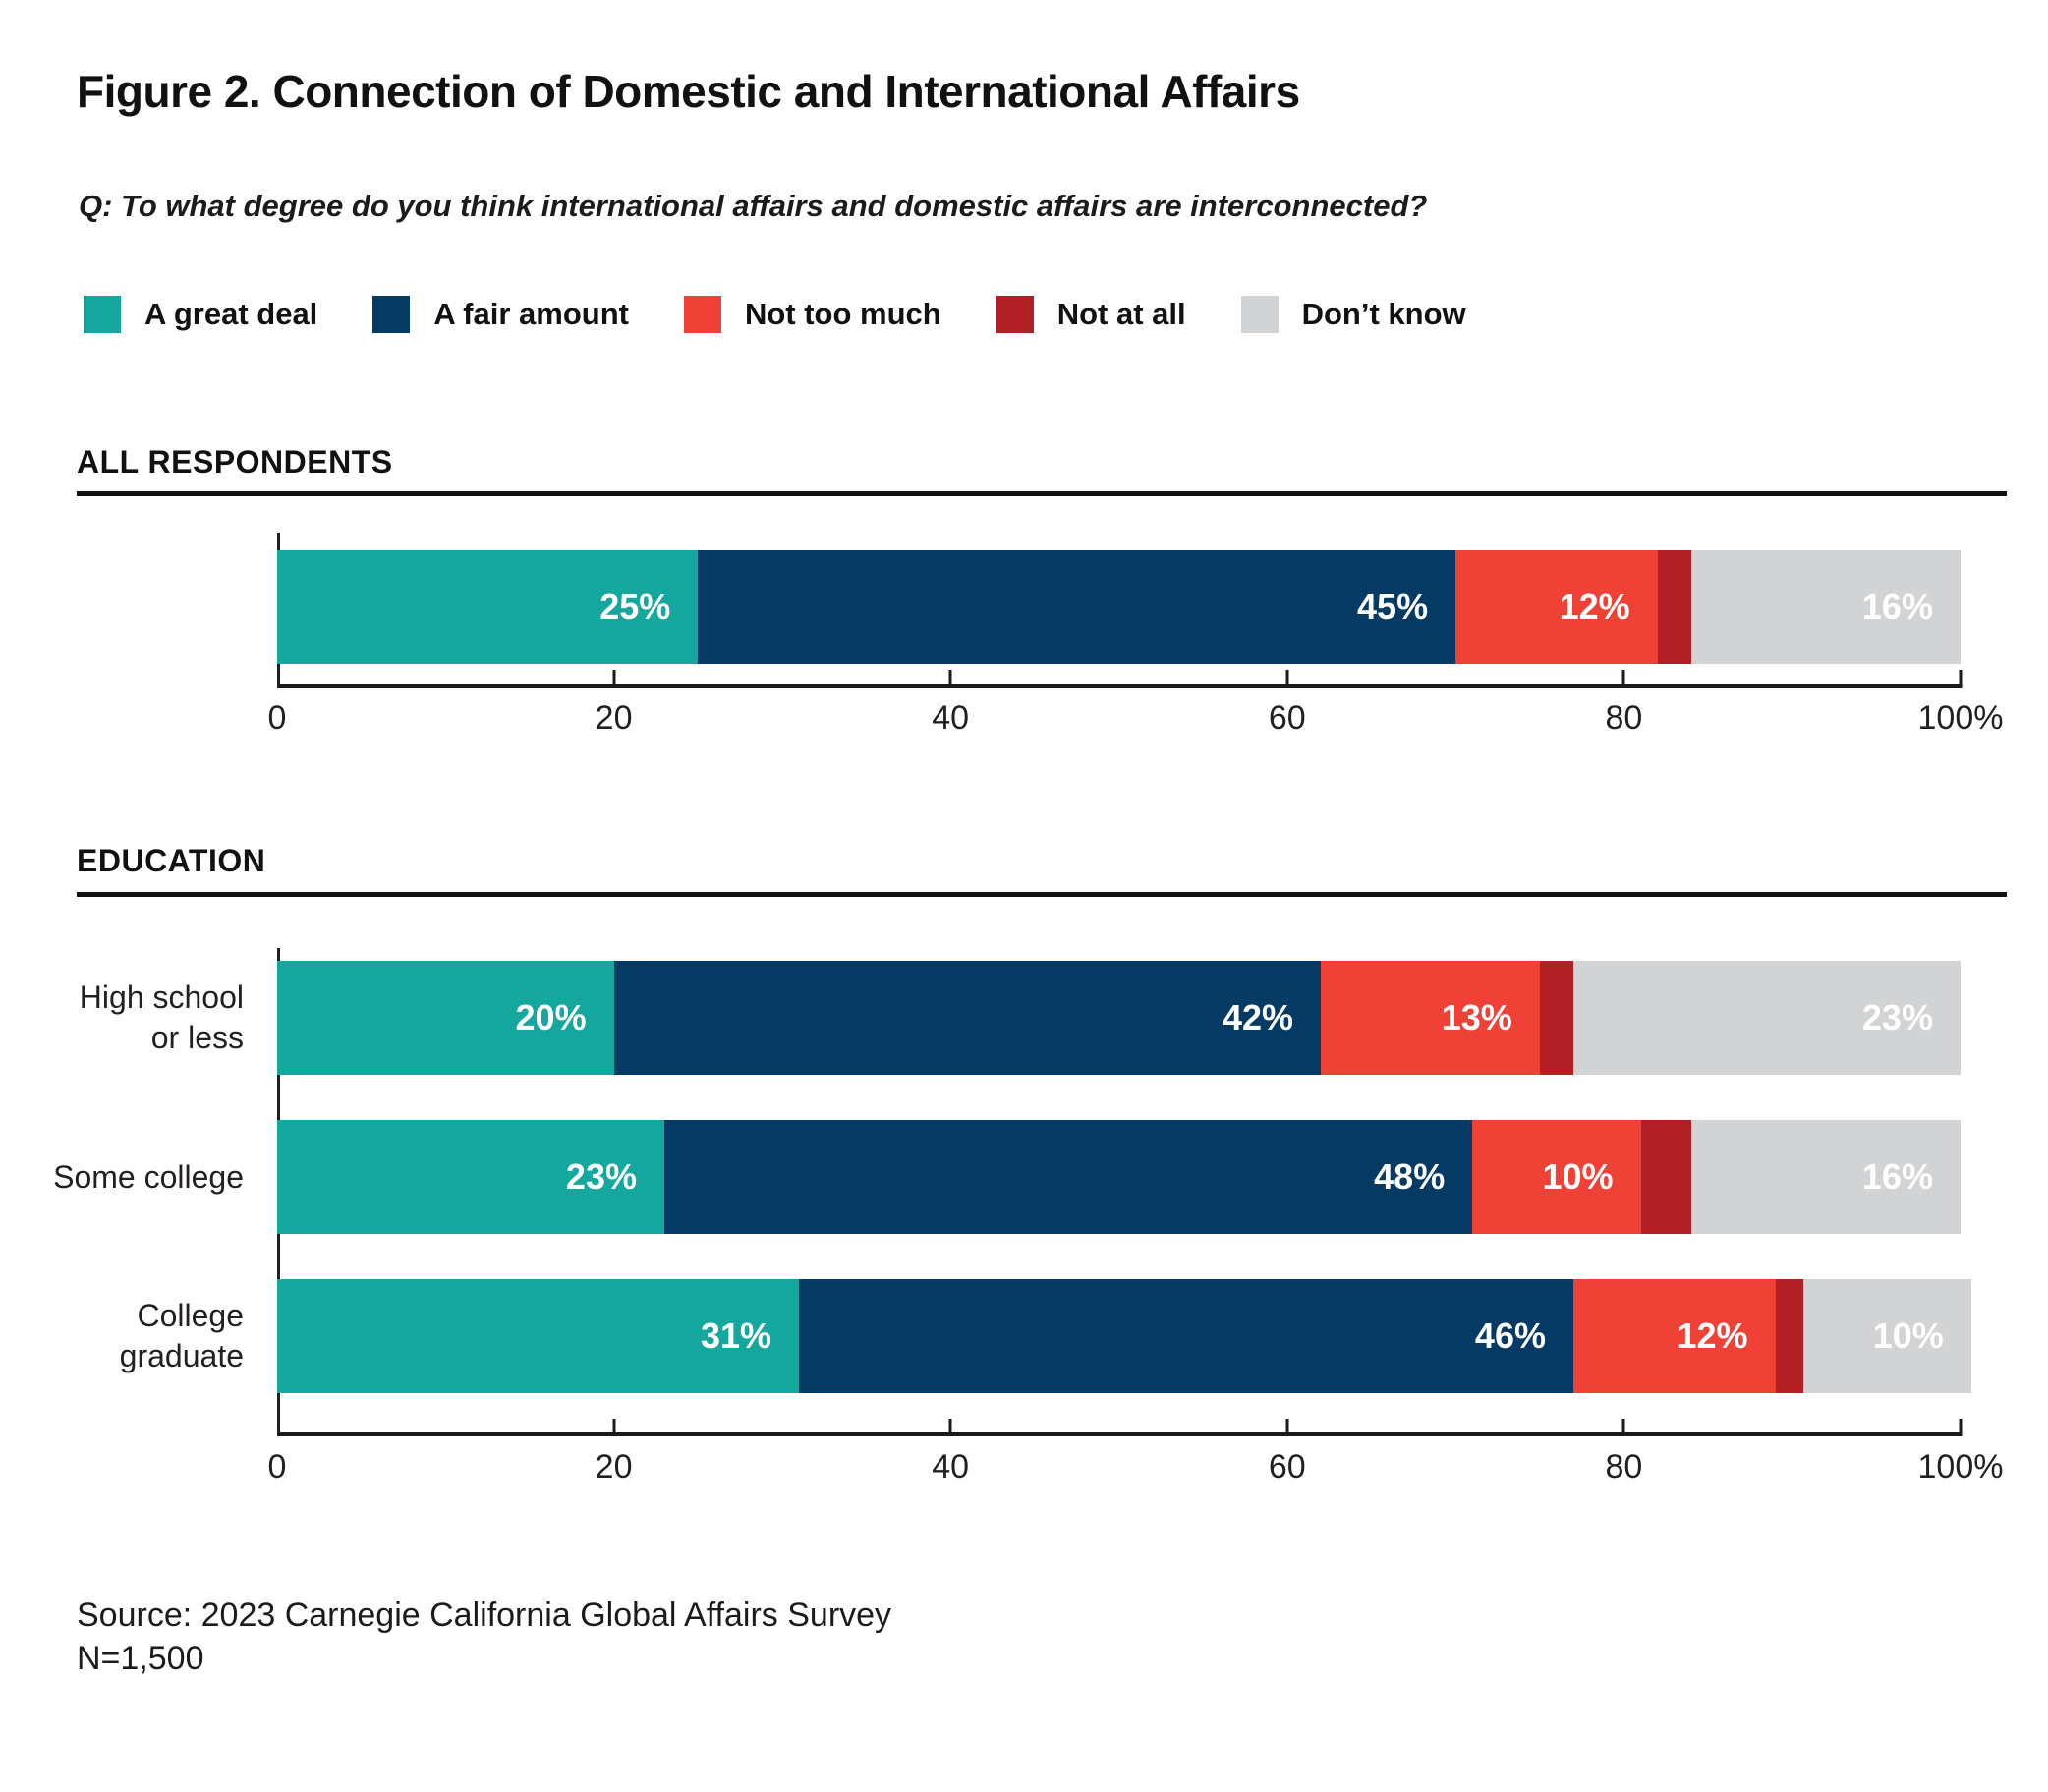 The width and height of the screenshot is (2048, 1792). What do you see at coordinates (1476, 1017) in the screenshot?
I see `bar-segment-value: 13%` at bounding box center [1476, 1017].